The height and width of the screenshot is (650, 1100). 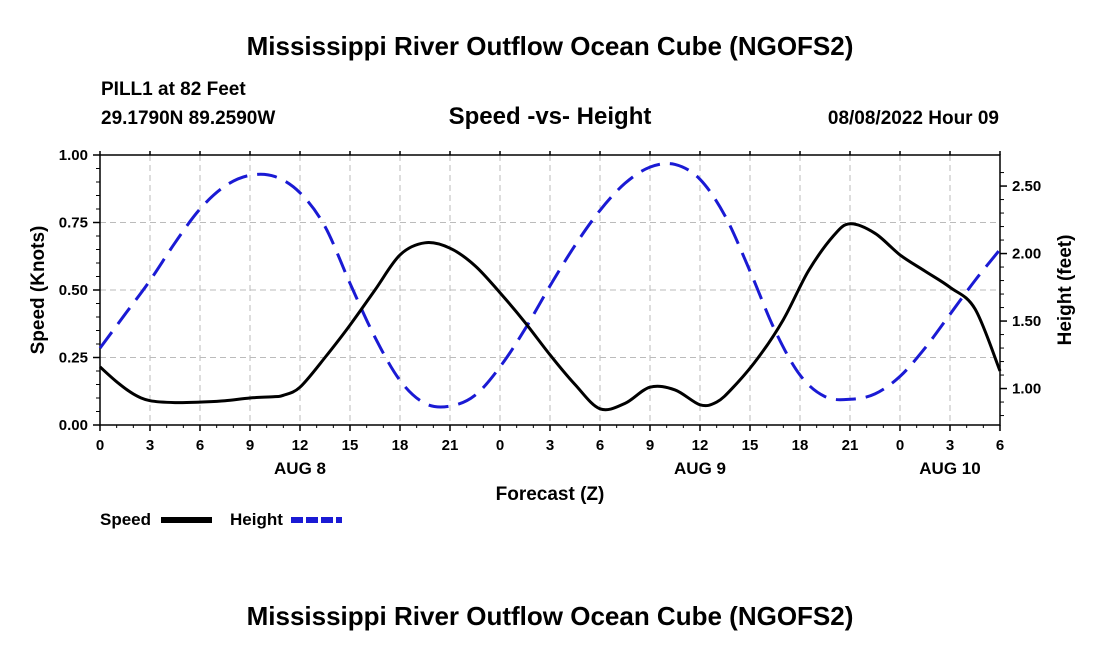 What do you see at coordinates (73, 358) in the screenshot?
I see `y-tick-label: 0.25` at bounding box center [73, 358].